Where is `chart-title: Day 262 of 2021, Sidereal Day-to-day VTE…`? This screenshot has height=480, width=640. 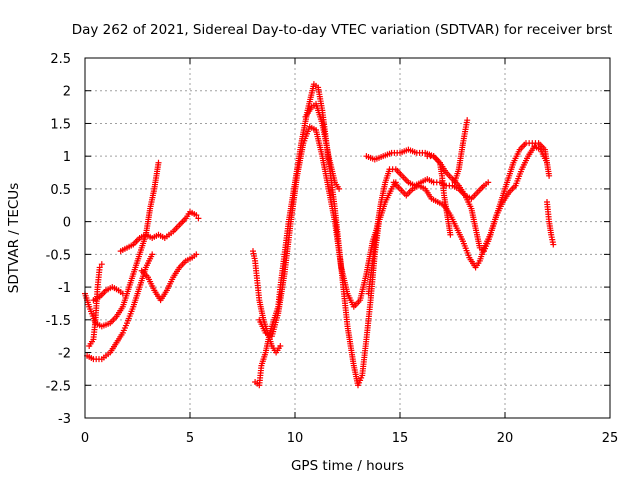 chart-title: Day 262 of 2021, Sidereal Day-to-day VTE… is located at coordinates (342, 30).